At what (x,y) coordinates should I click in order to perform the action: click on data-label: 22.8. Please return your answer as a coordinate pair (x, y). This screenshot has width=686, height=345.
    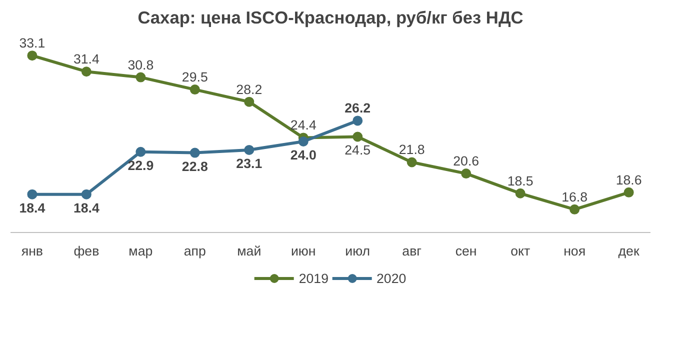
    Looking at the image, I should click on (195, 166).